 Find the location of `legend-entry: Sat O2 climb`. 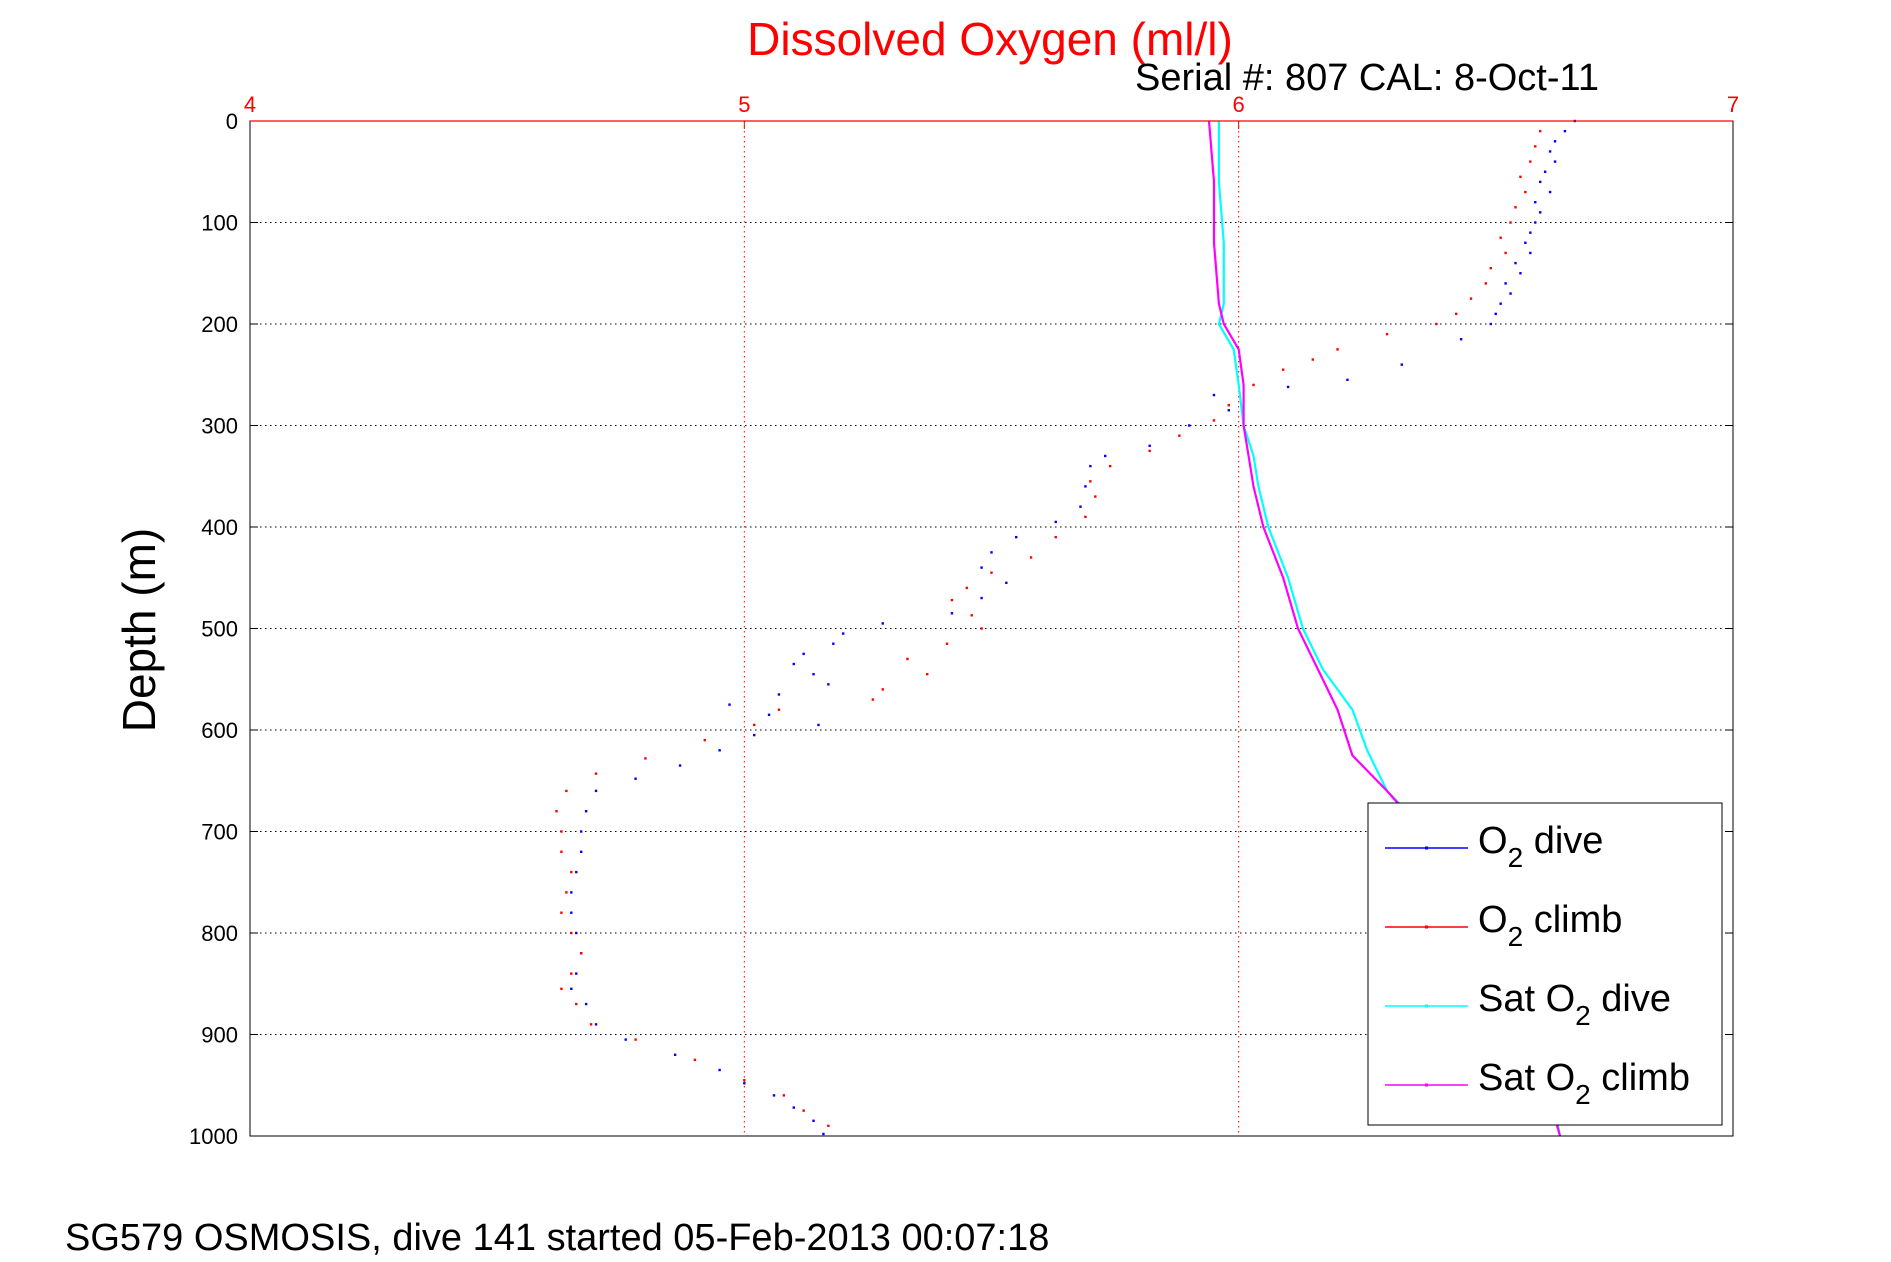

legend-entry: Sat O2 climb is located at coordinates (1537, 1083).